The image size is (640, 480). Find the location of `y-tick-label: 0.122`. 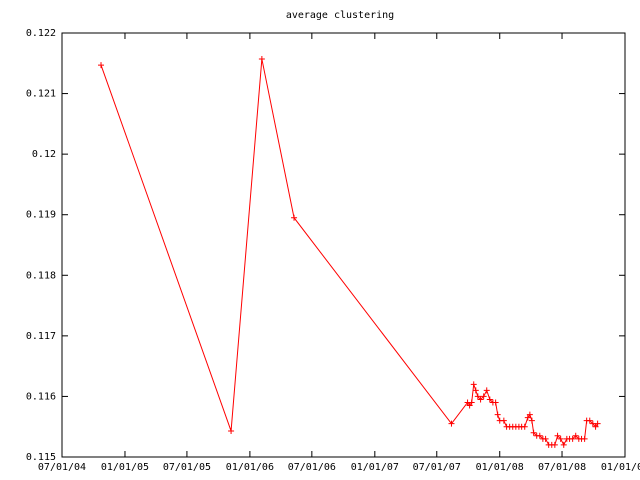

y-tick-label: 0.122 is located at coordinates (41, 33).